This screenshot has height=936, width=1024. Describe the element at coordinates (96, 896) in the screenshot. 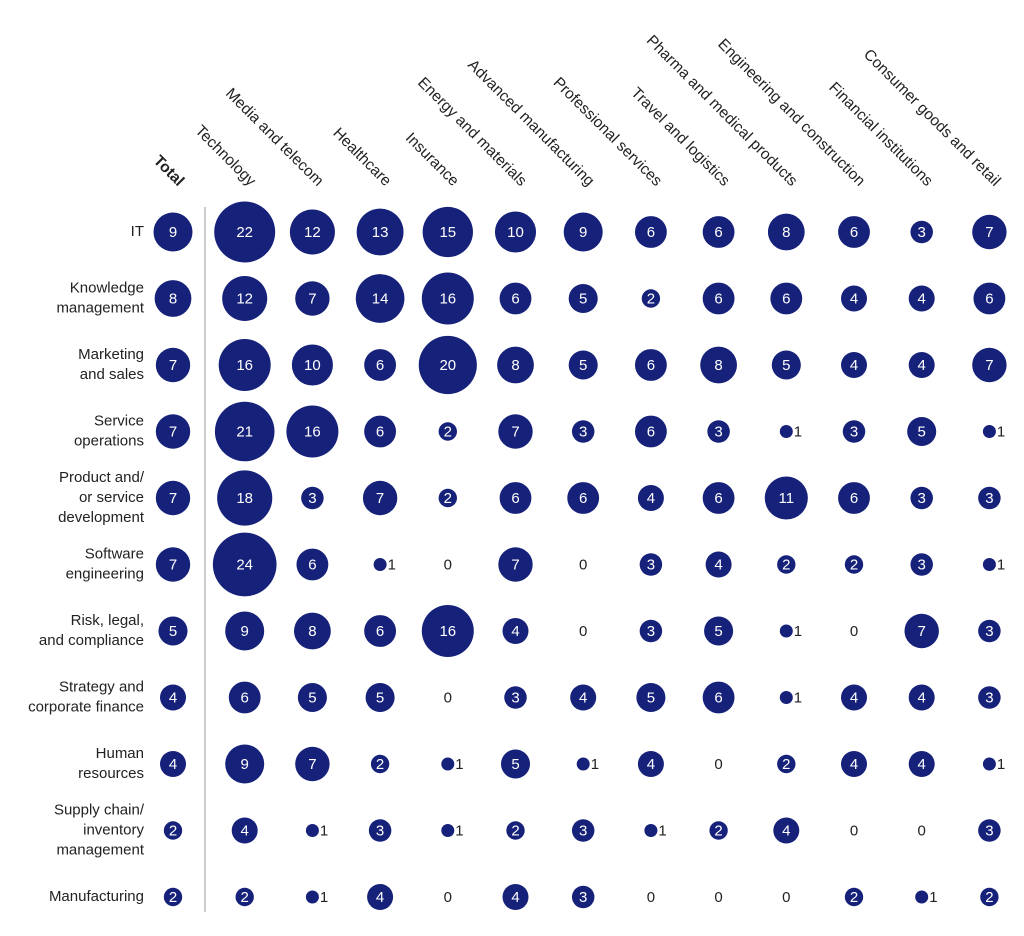

I see `row-label: Manufacturing` at that location.